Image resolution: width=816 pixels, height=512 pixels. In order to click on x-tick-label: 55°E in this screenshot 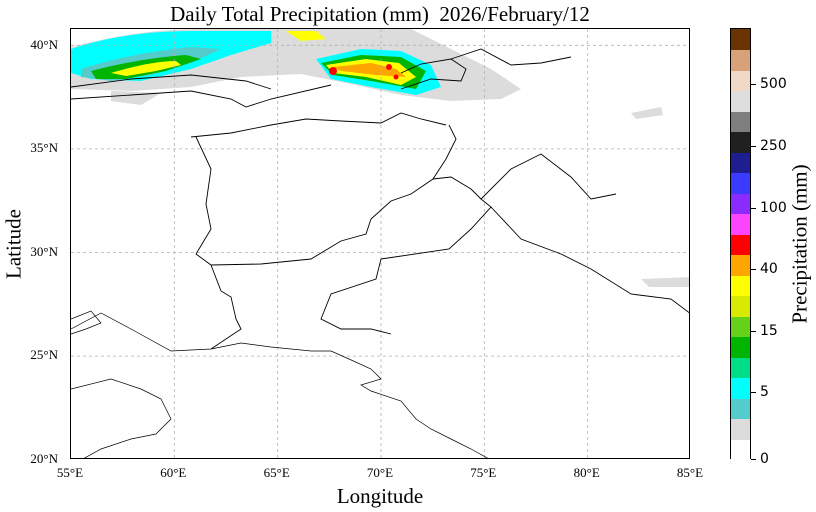, I will do `click(70, 472)`.